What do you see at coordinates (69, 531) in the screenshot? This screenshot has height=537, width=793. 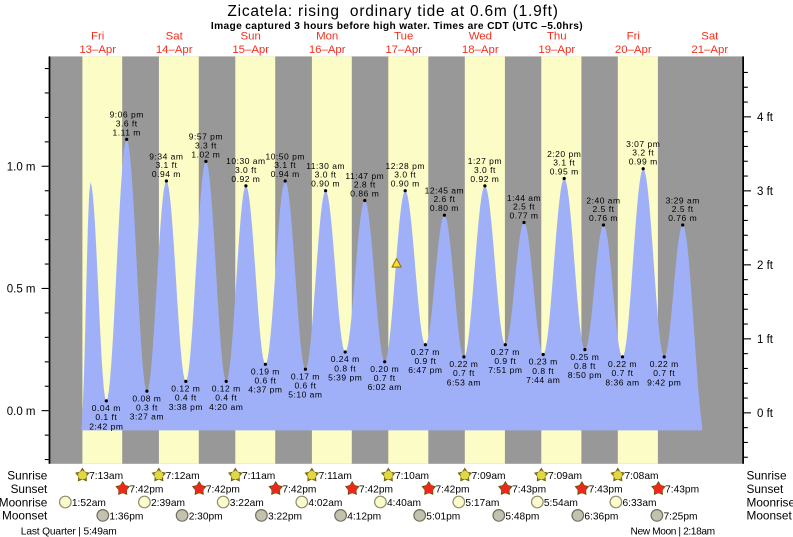 I see `svg-text: Last Quarter | 5:49am` at bounding box center [69, 531].